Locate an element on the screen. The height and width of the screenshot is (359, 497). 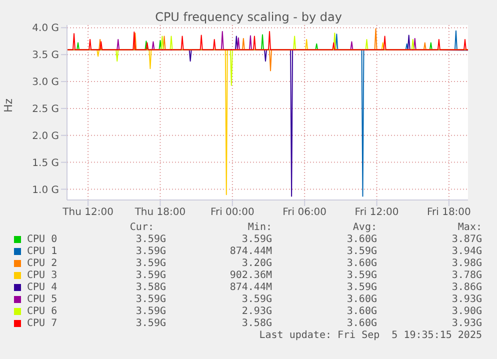
legend-label: CPU 1 is located at coordinates (42, 251).